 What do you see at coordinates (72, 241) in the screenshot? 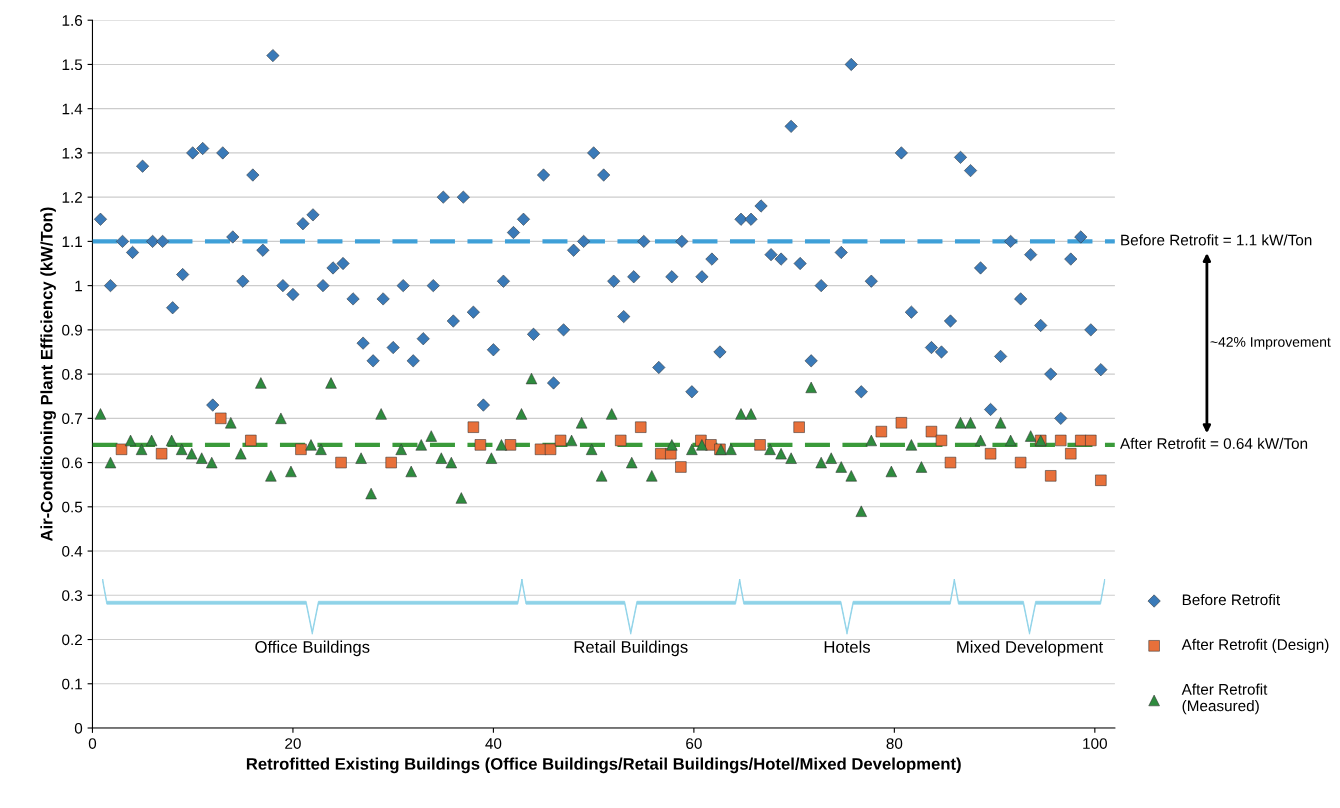
I see `y-tick-label: 1.1` at bounding box center [72, 241].